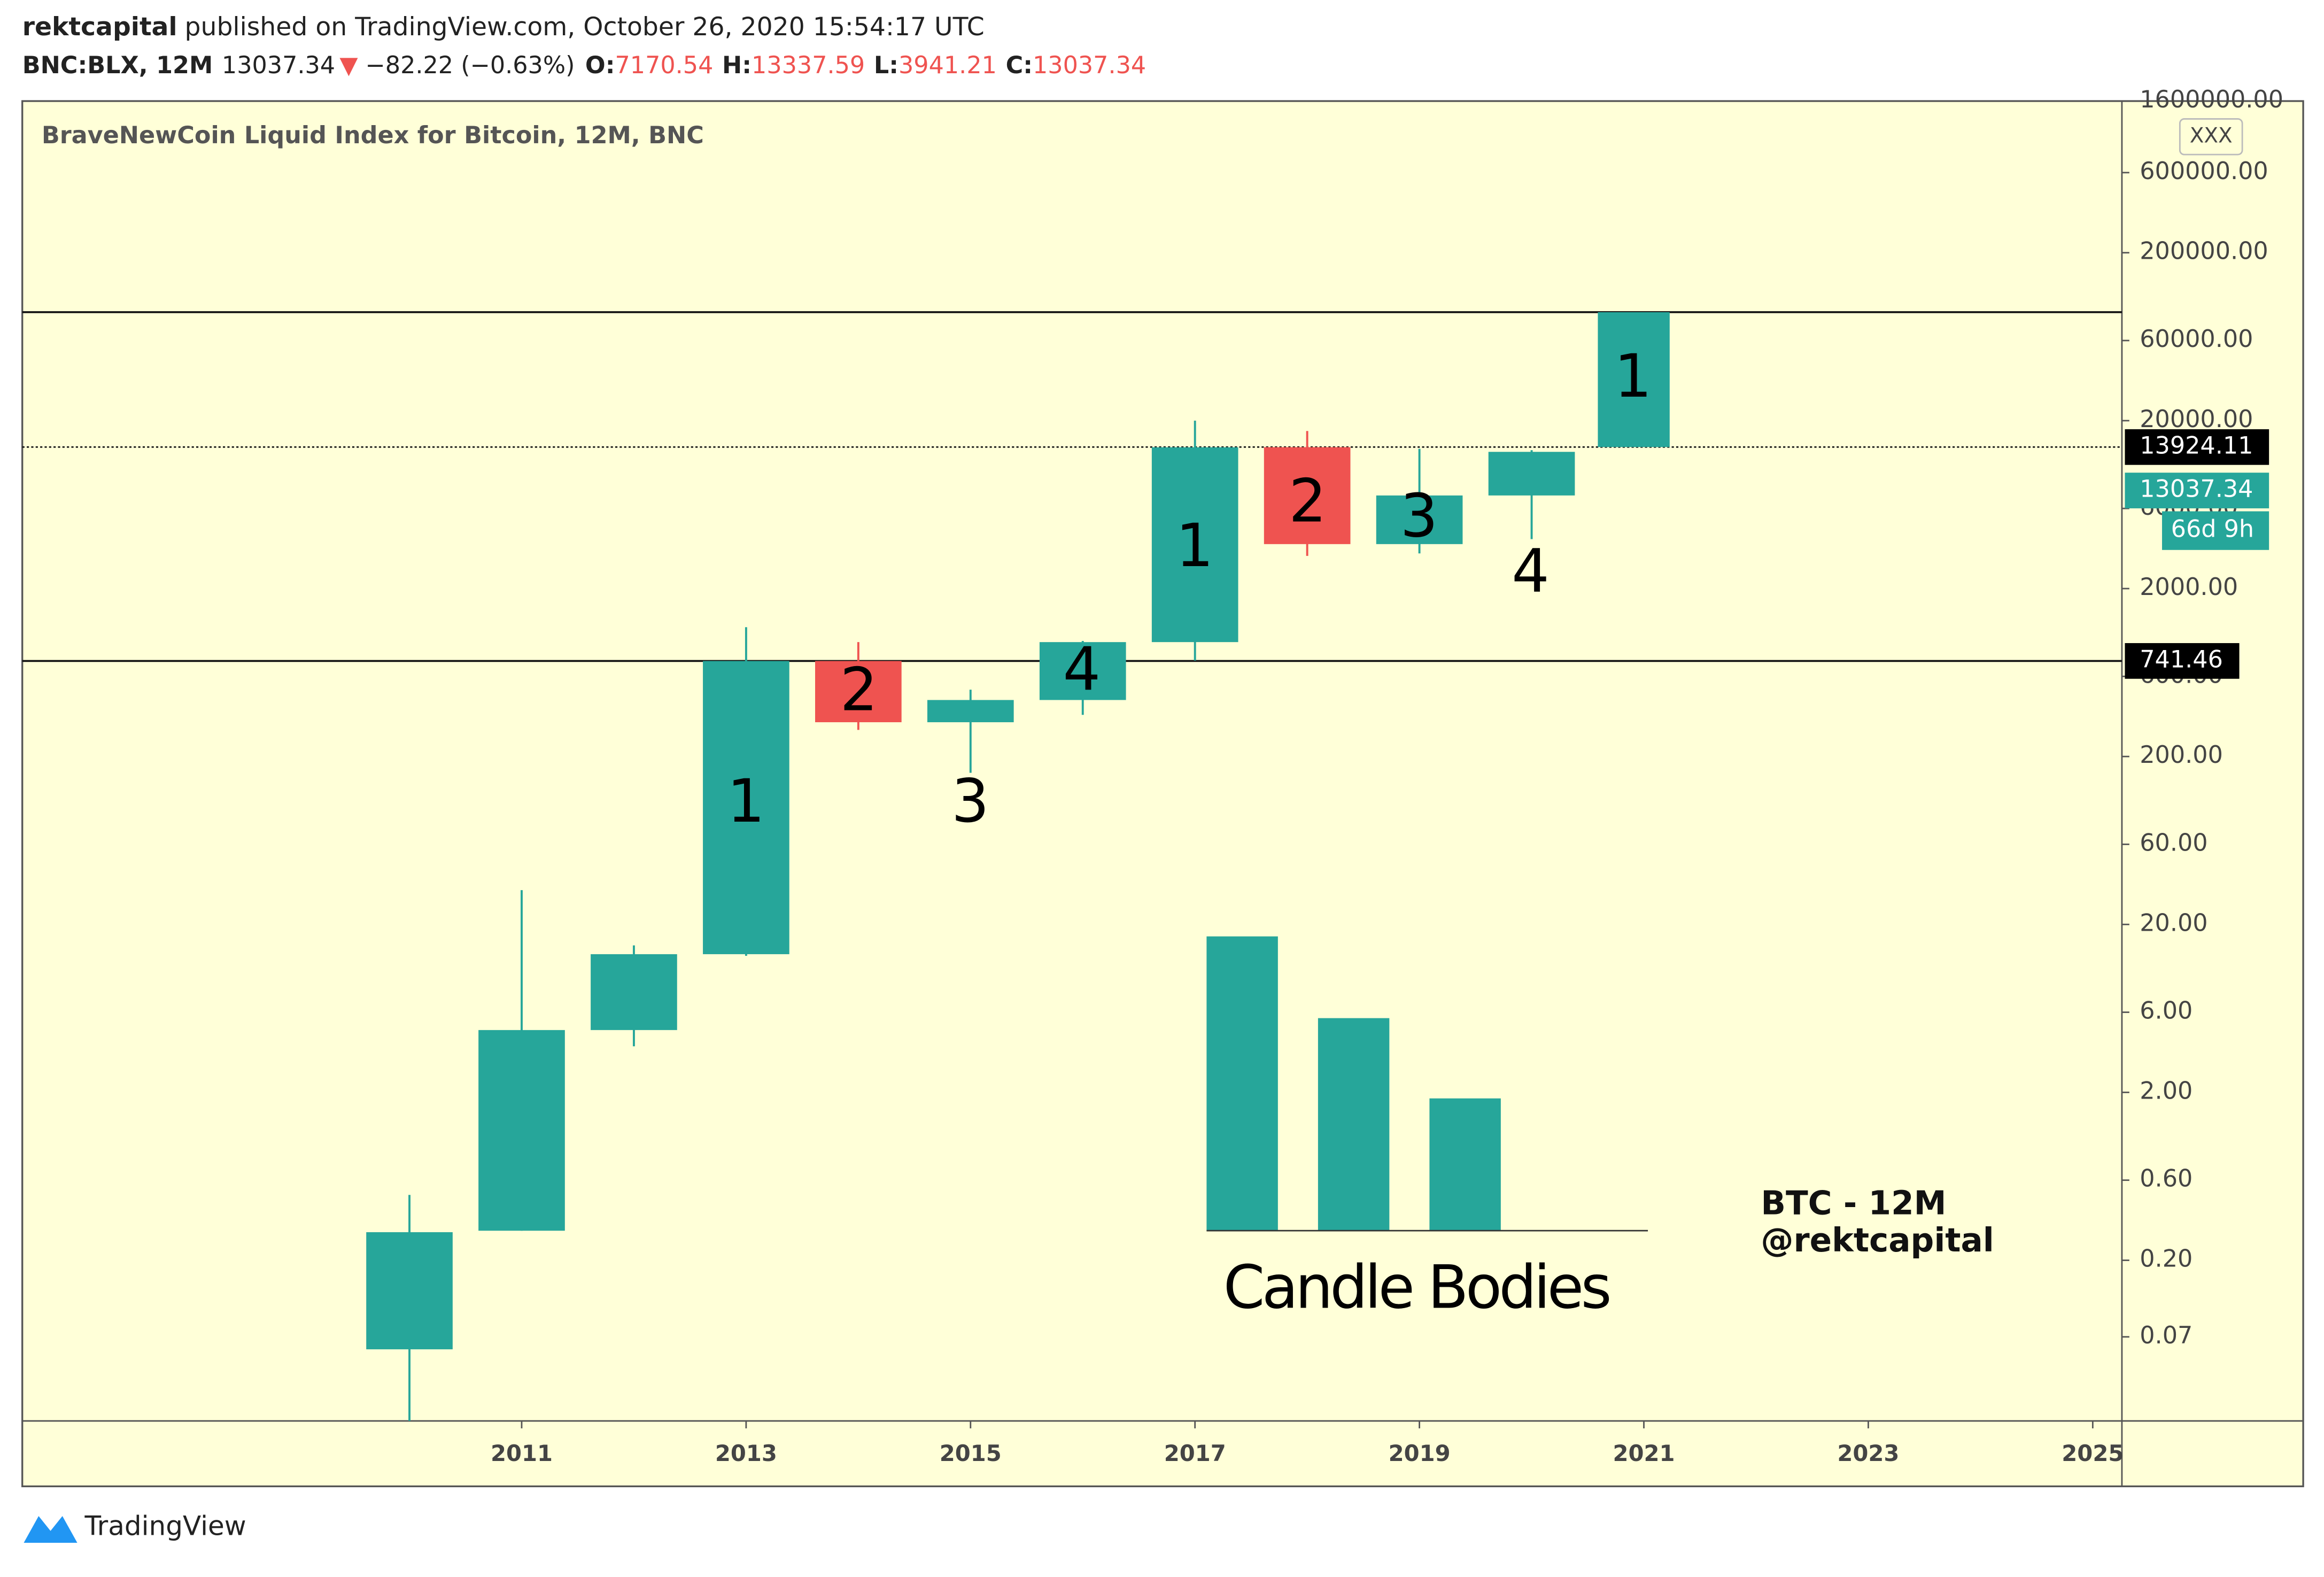 Image resolution: width=2324 pixels, height=1577 pixels. Describe the element at coordinates (947, 65) in the screenshot. I see `l-value: 3941.21` at that location.